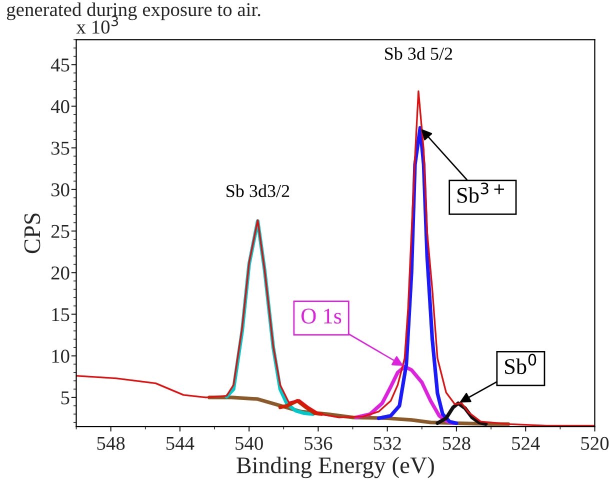 The image size is (610, 496). What do you see at coordinates (481, 192) in the screenshot?
I see `annotation: Sb$^{3+}$` at bounding box center [481, 192].